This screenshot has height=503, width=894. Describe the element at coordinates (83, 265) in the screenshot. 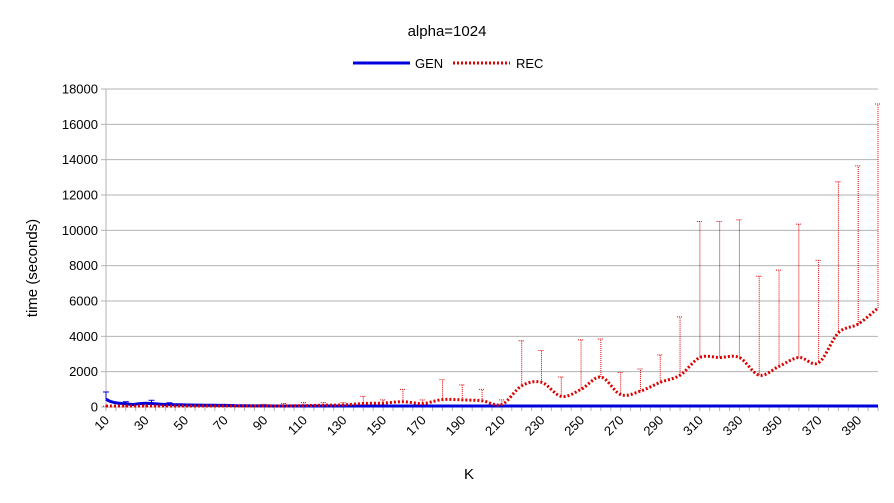

I see `y-tick-label-8000: 8000` at that location.